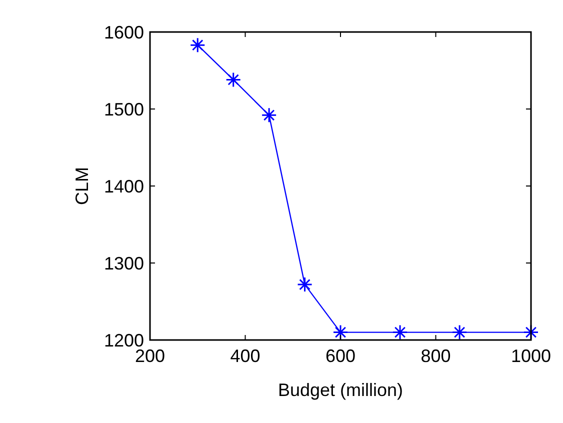 The width and height of the screenshot is (563, 423). Describe the element at coordinates (340, 356) in the screenshot. I see `x-tick-label: 600` at that location.